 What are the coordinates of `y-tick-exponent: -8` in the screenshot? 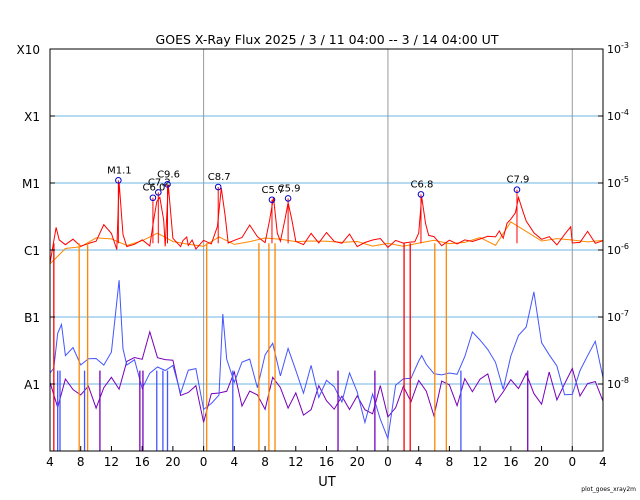 It's located at (625, 380).